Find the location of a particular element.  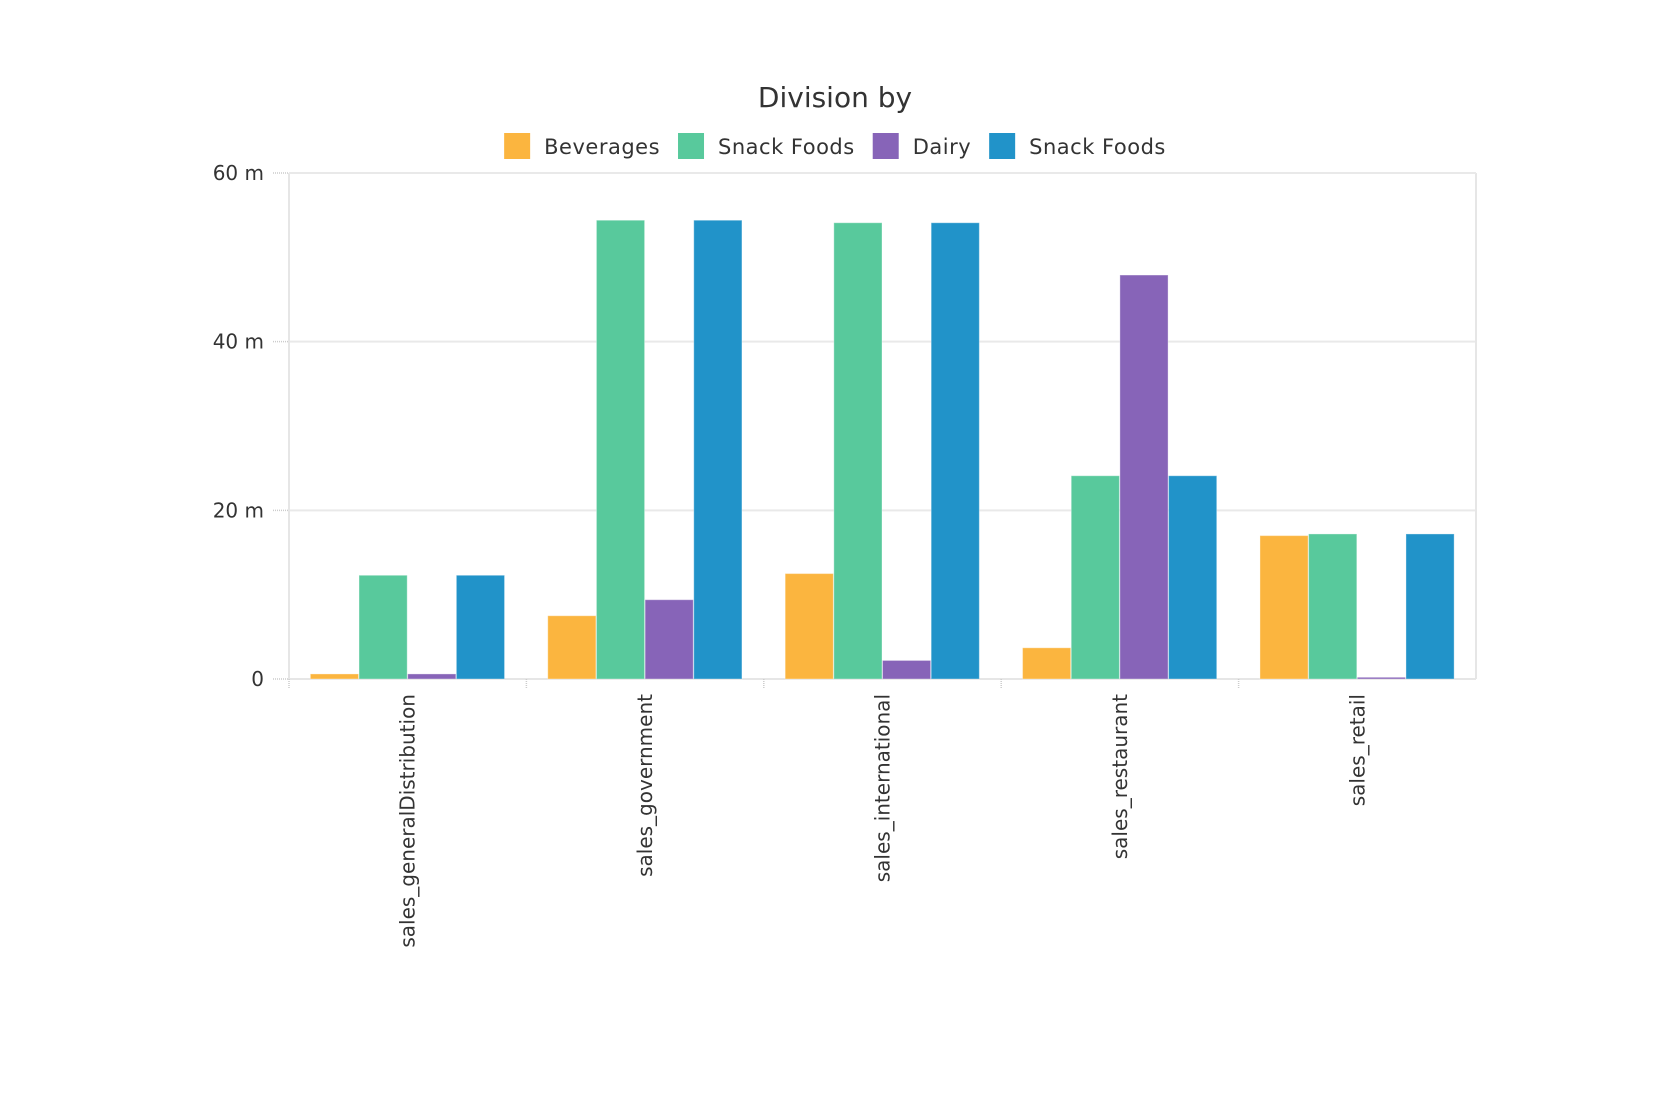

x-tick-label: sales_retail is located at coordinates (1357, 750).